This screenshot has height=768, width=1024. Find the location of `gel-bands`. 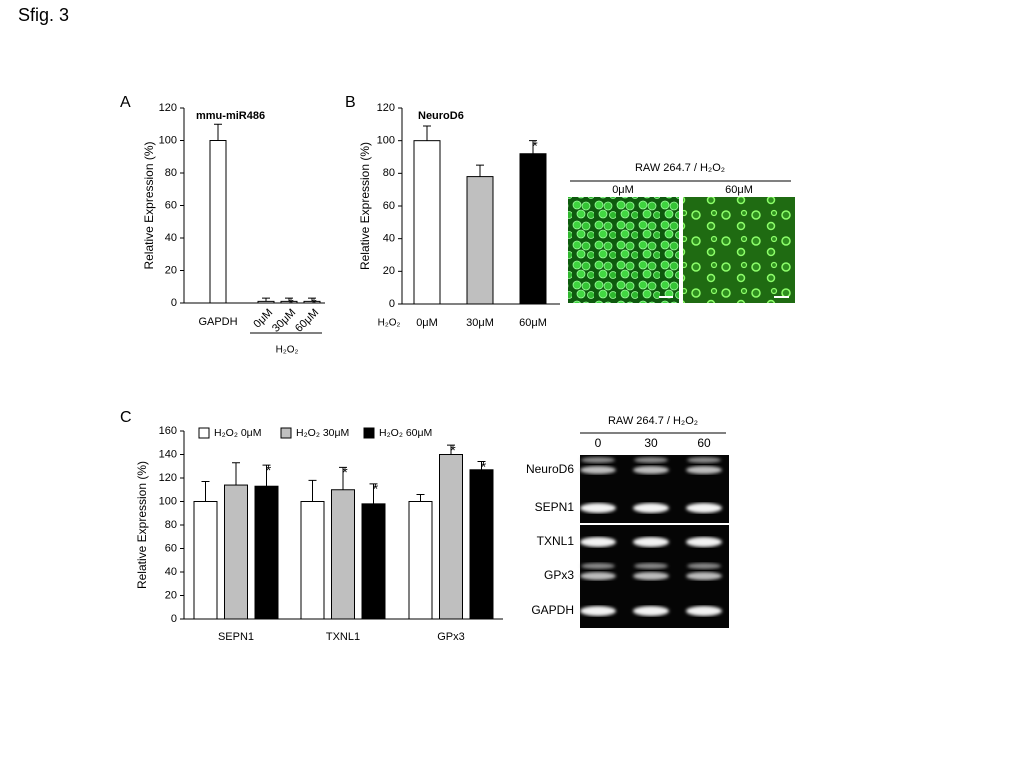

gel-bands is located at coordinates (651, 536).